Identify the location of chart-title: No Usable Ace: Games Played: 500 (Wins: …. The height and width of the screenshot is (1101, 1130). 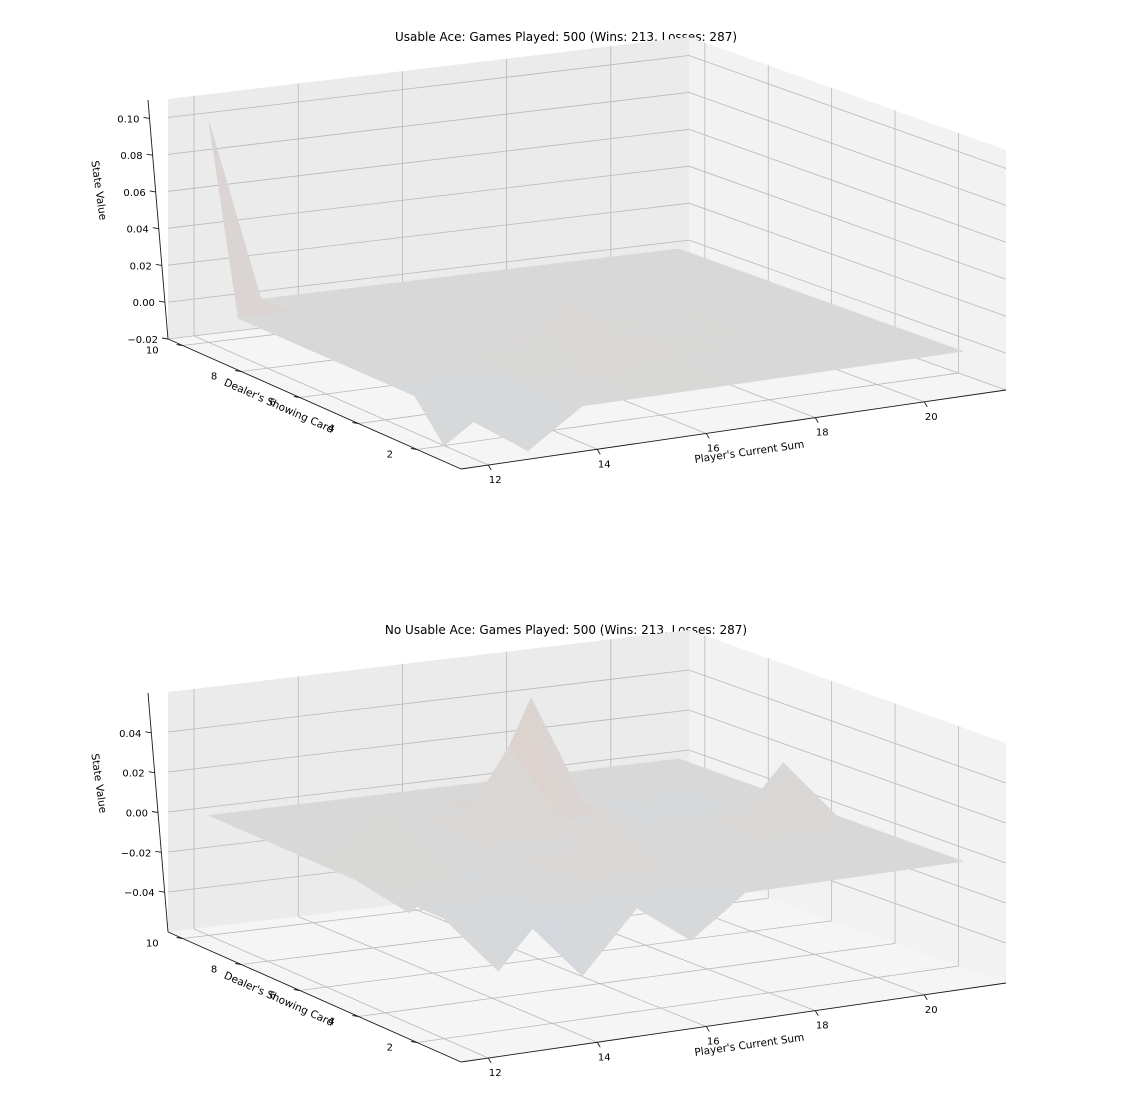
(566, 630).